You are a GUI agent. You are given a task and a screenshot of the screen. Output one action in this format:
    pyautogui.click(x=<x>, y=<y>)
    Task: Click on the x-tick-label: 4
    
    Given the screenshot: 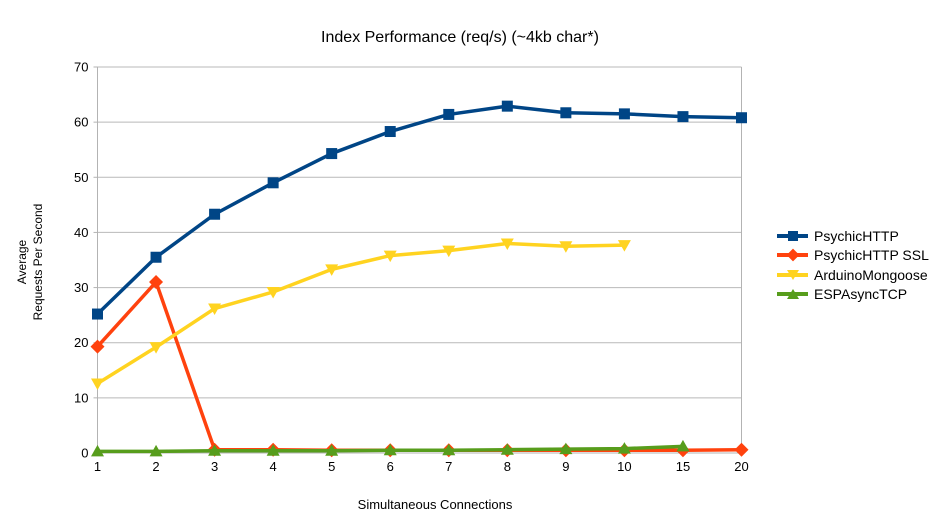 What is the action you would take?
    pyautogui.click(x=273, y=466)
    